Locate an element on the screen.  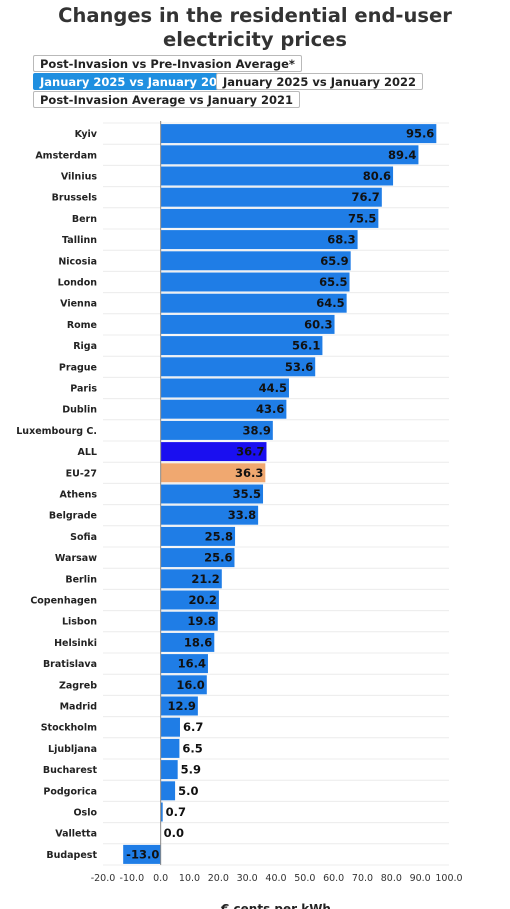
category-label: Athens is located at coordinates (78, 495).